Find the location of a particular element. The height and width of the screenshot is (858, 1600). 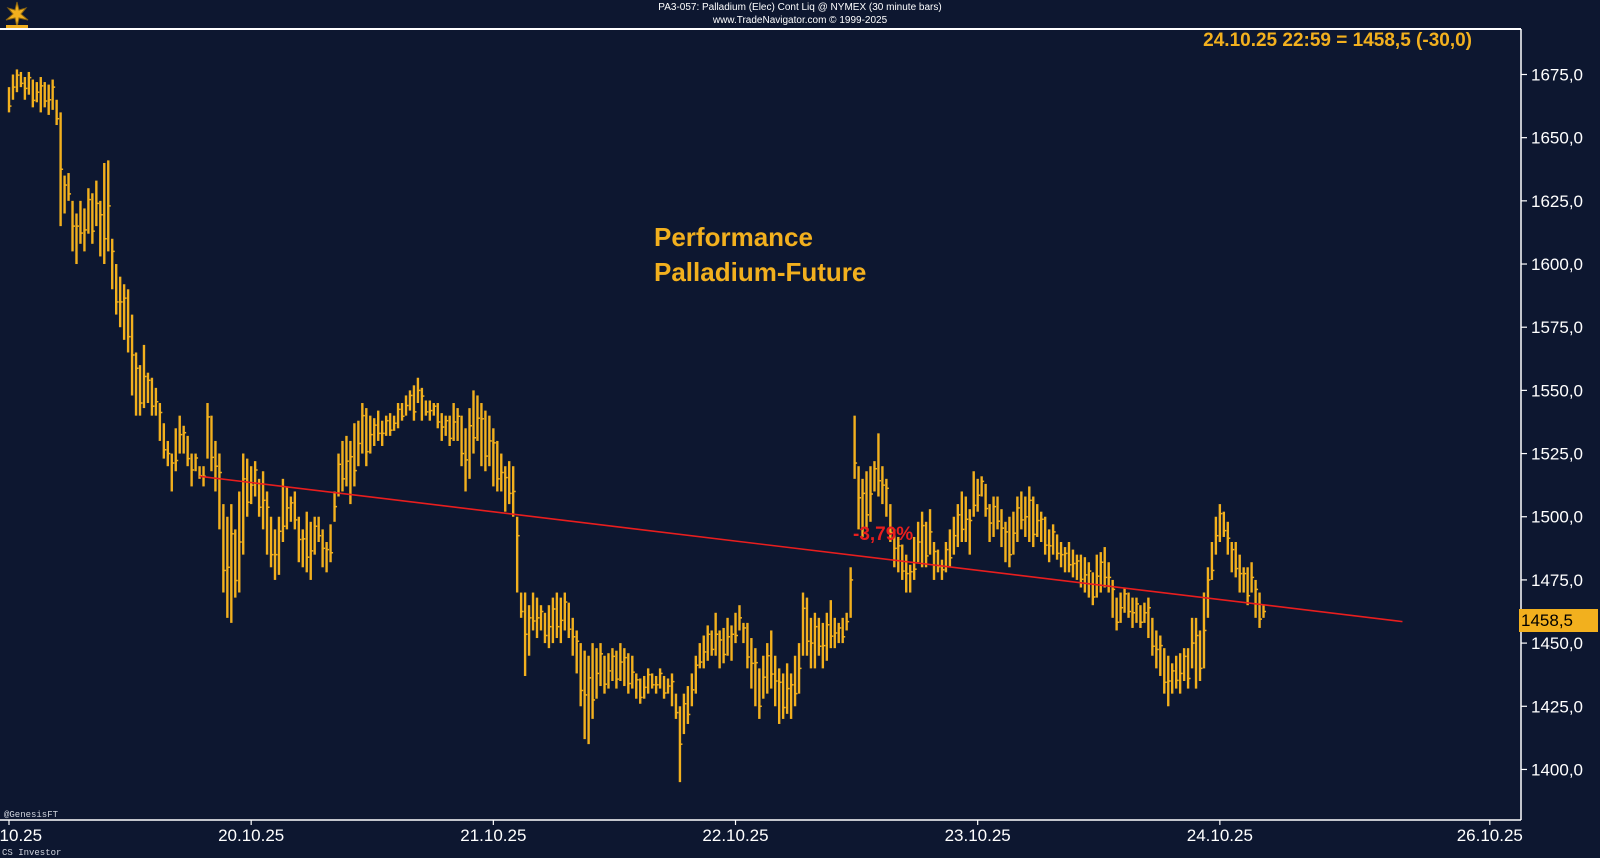

x-tick-label: 23.10.25 is located at coordinates (978, 835).